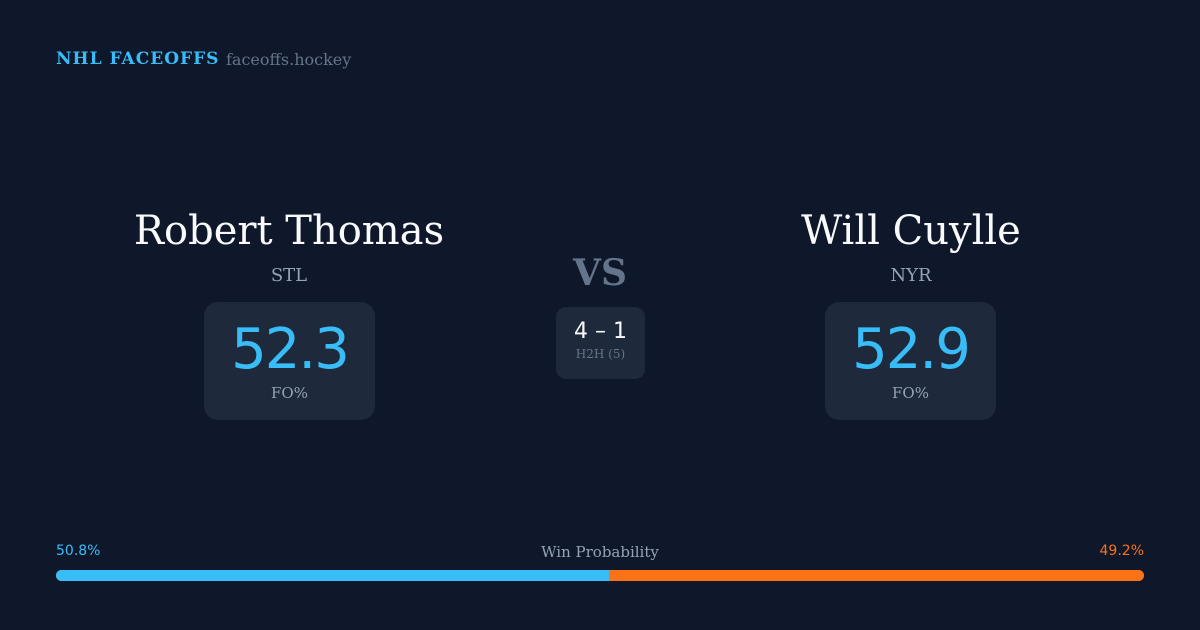 Image resolution: width=1200 pixels, height=630 pixels. What do you see at coordinates (600, 273) in the screenshot?
I see `versus-label: VS` at bounding box center [600, 273].